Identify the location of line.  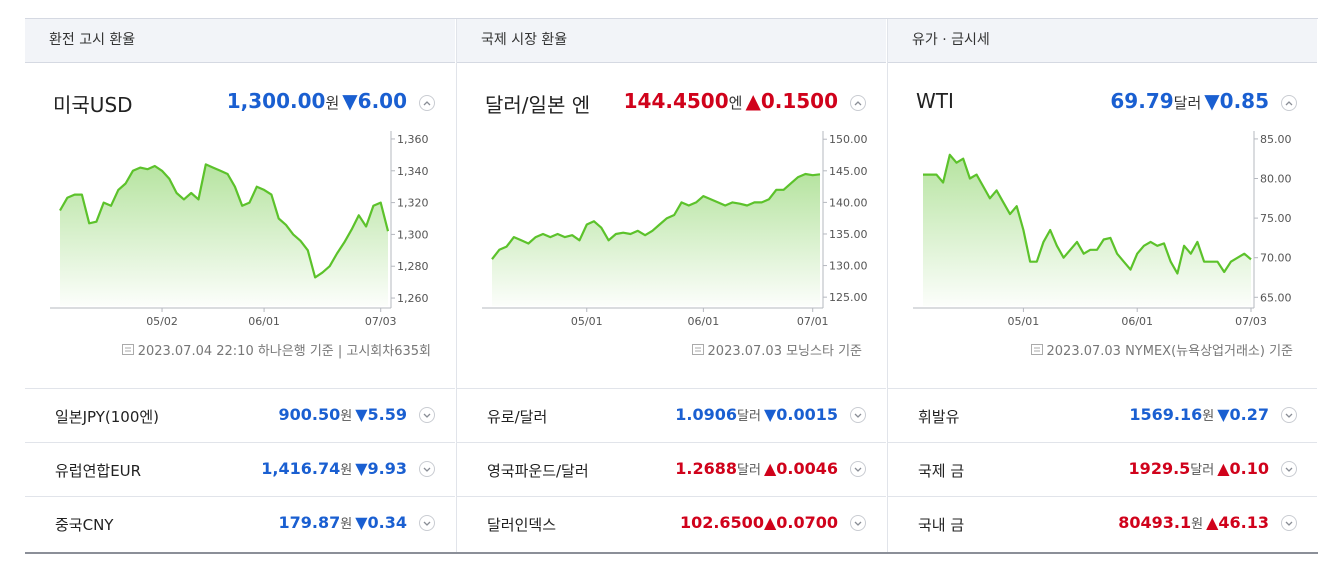
(656, 216).